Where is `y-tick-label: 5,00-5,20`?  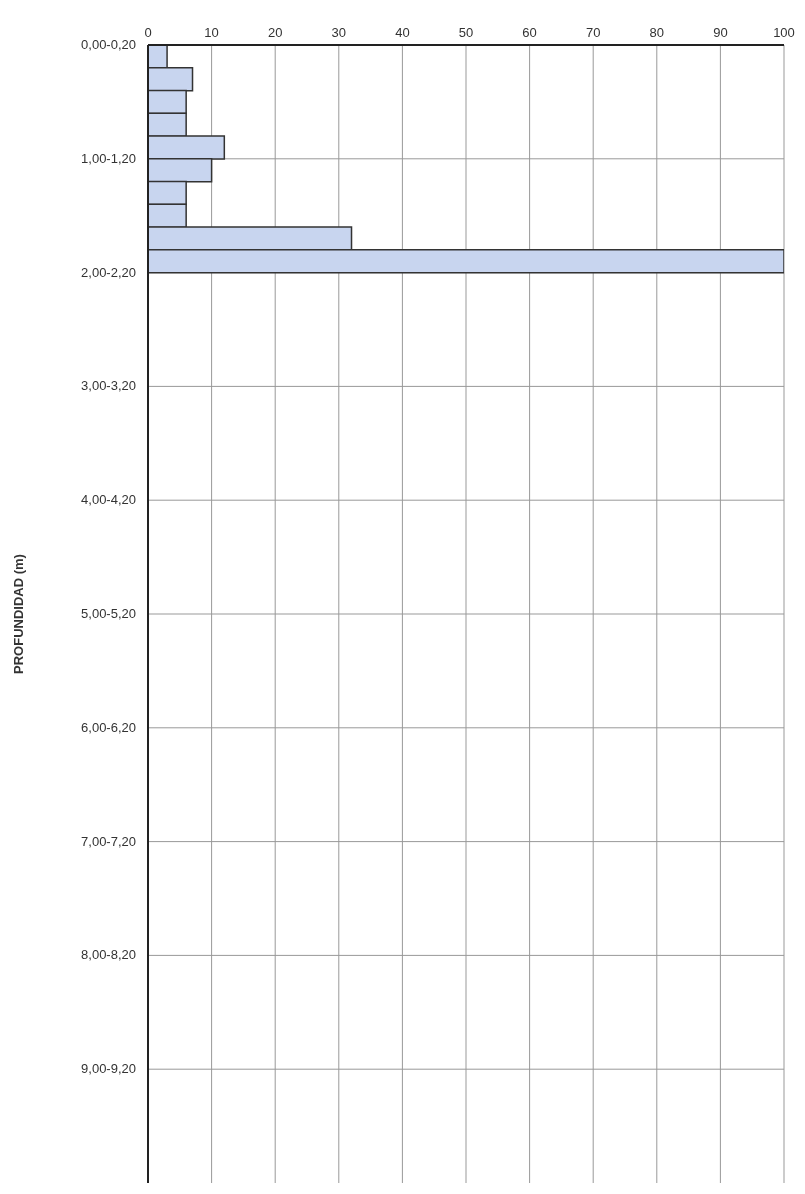
y-tick-label: 5,00-5,20 is located at coordinates (108, 613).